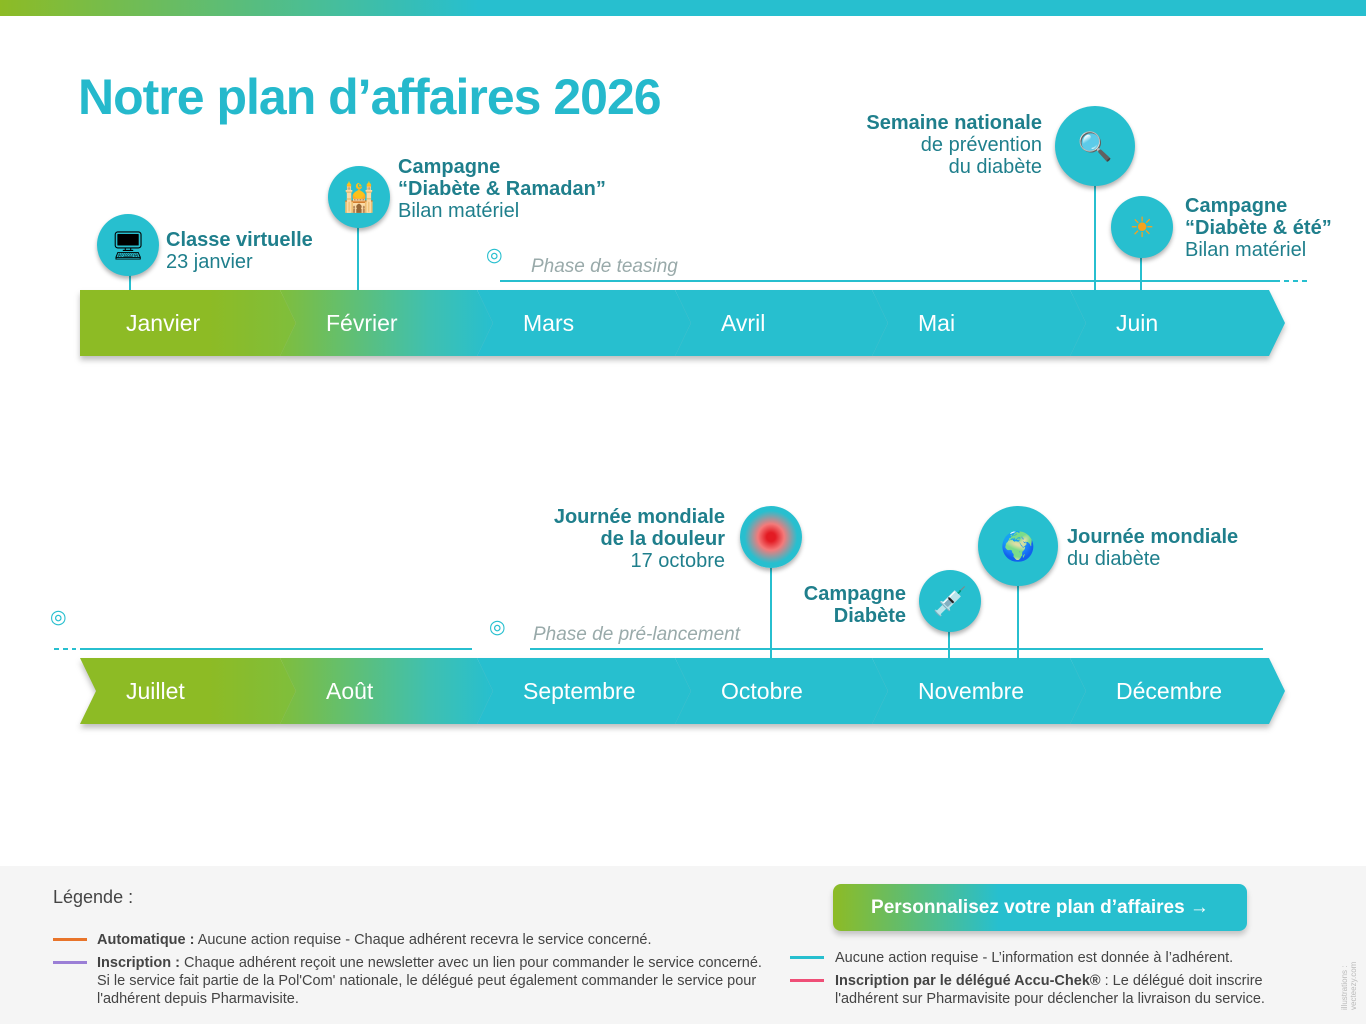  What do you see at coordinates (762, 690) in the screenshot?
I see `month-label: Octobre` at bounding box center [762, 690].